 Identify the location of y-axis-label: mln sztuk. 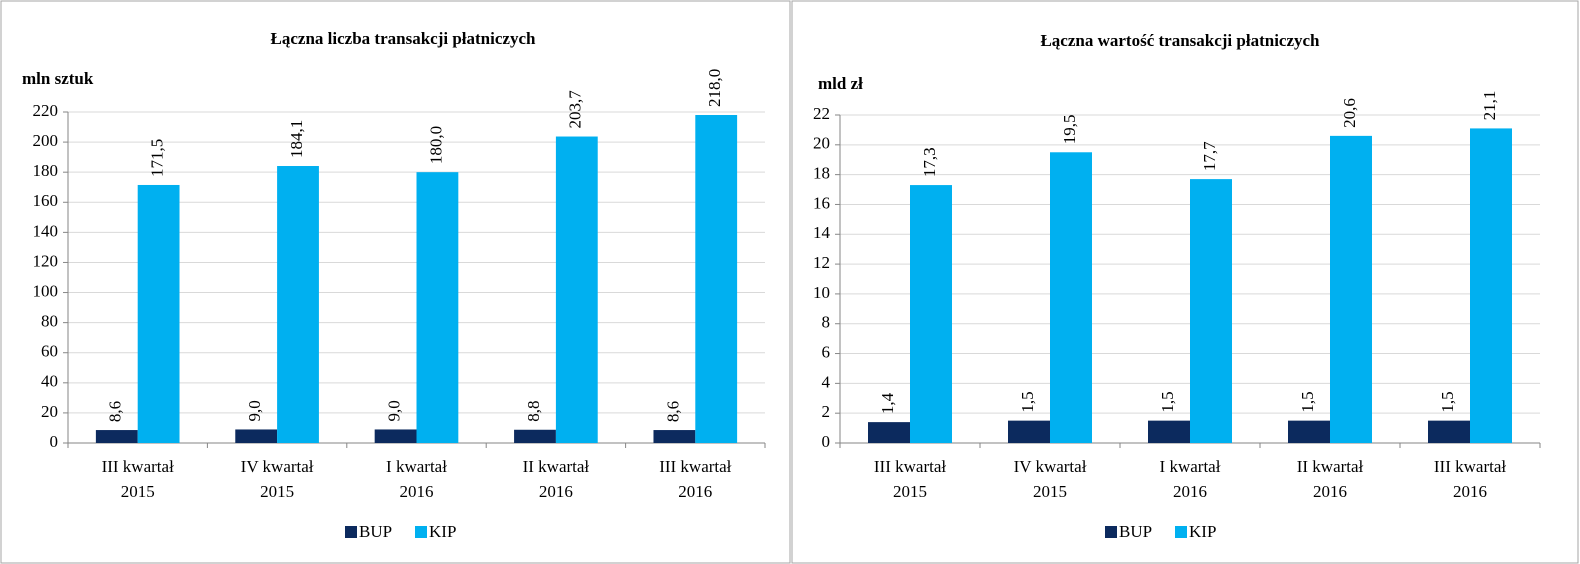
(58, 78).